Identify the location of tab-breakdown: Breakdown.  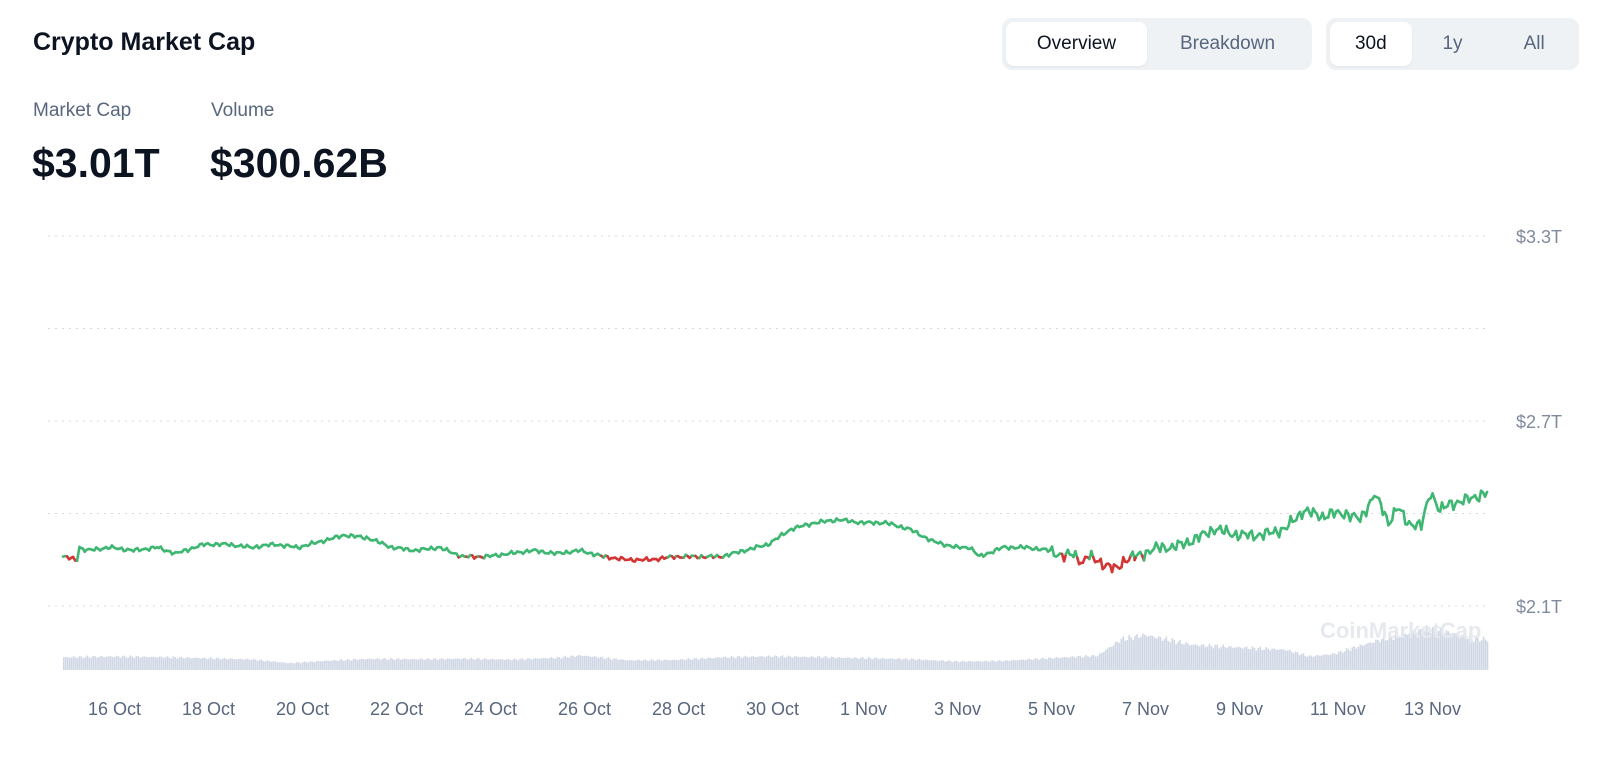
(1227, 43).